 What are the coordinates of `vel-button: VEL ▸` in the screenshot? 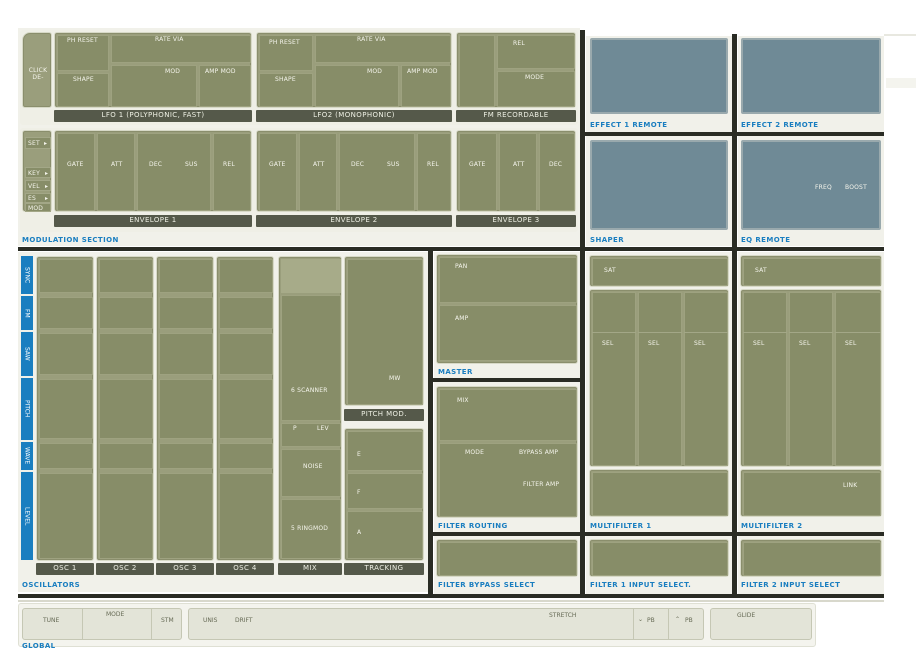 It's located at (38, 185).